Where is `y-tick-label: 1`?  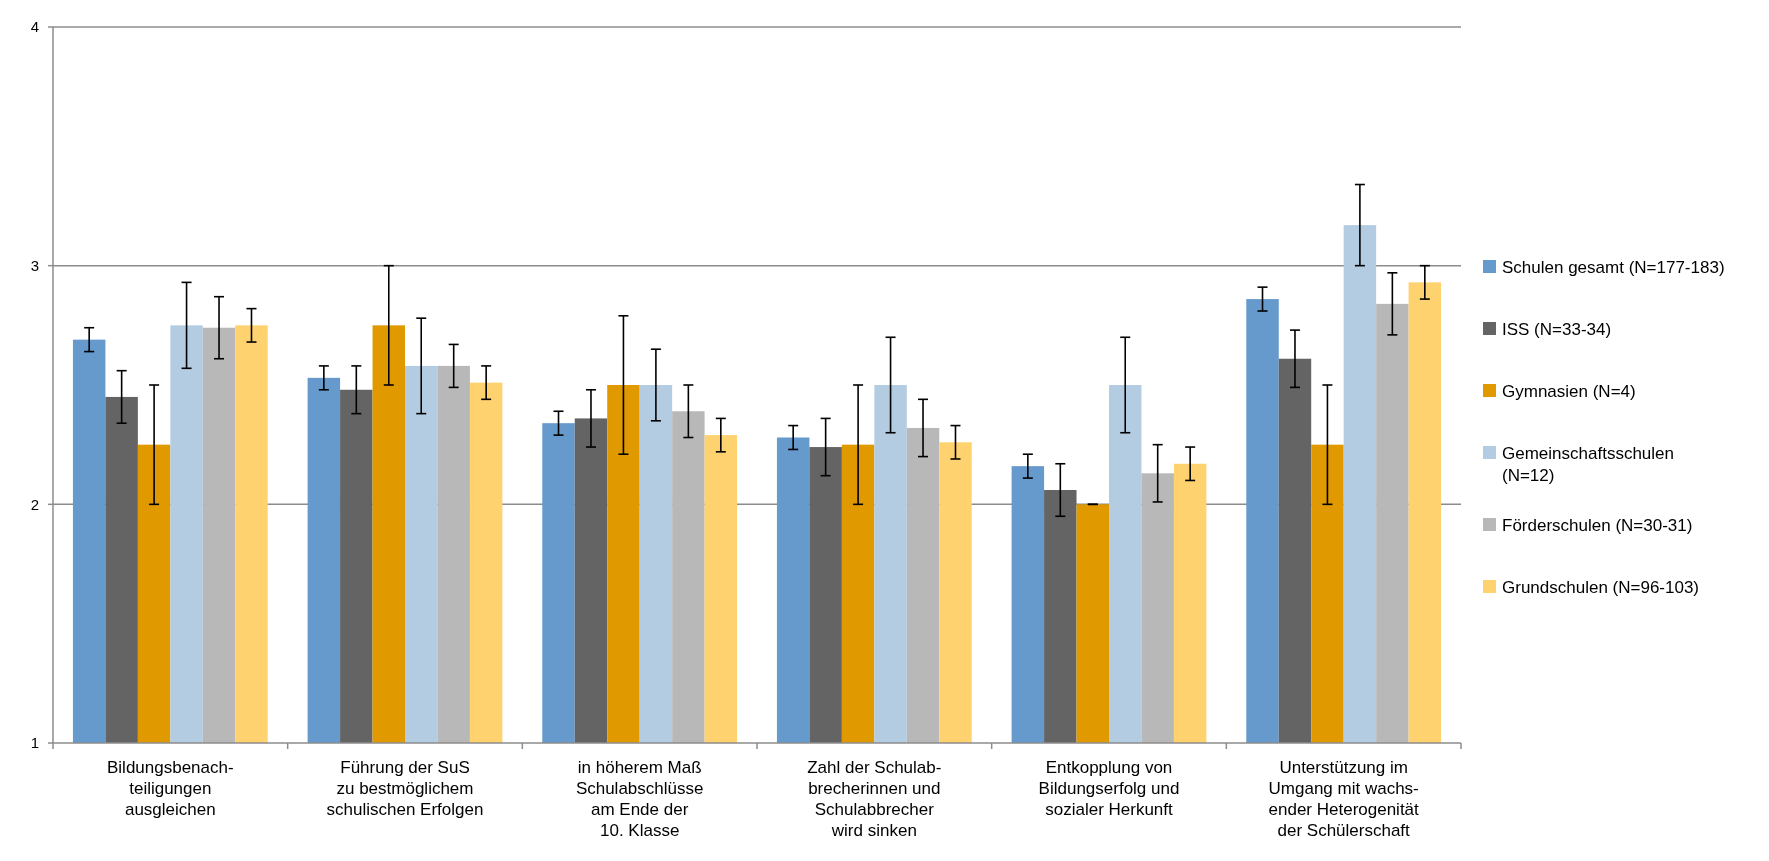
y-tick-label: 1 is located at coordinates (34, 743).